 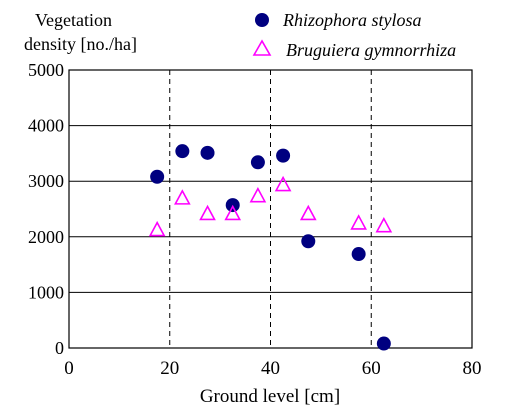 What do you see at coordinates (270, 396) in the screenshot?
I see `x-axis-label: Ground level [cm]` at bounding box center [270, 396].